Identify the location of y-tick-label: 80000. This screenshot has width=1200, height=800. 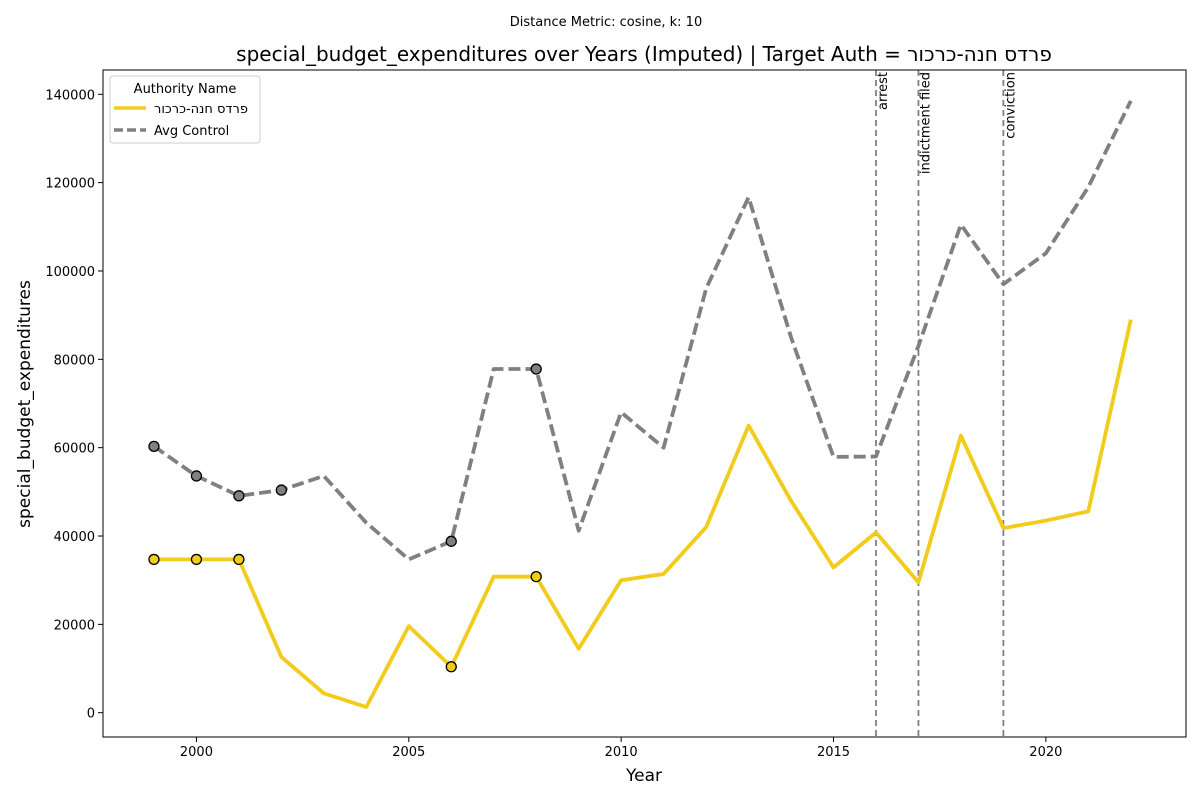
(74, 360).